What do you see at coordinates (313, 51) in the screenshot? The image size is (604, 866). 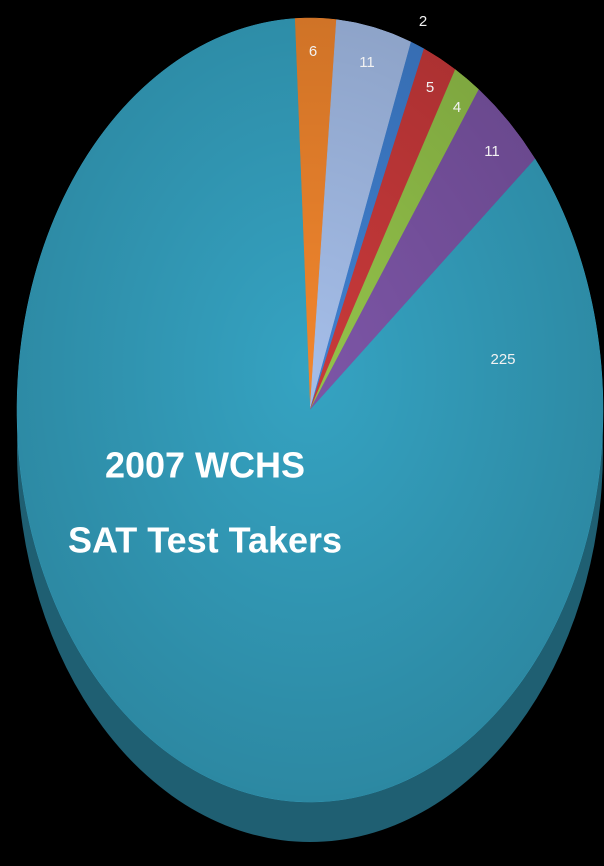 I see `data-label: 6` at bounding box center [313, 51].